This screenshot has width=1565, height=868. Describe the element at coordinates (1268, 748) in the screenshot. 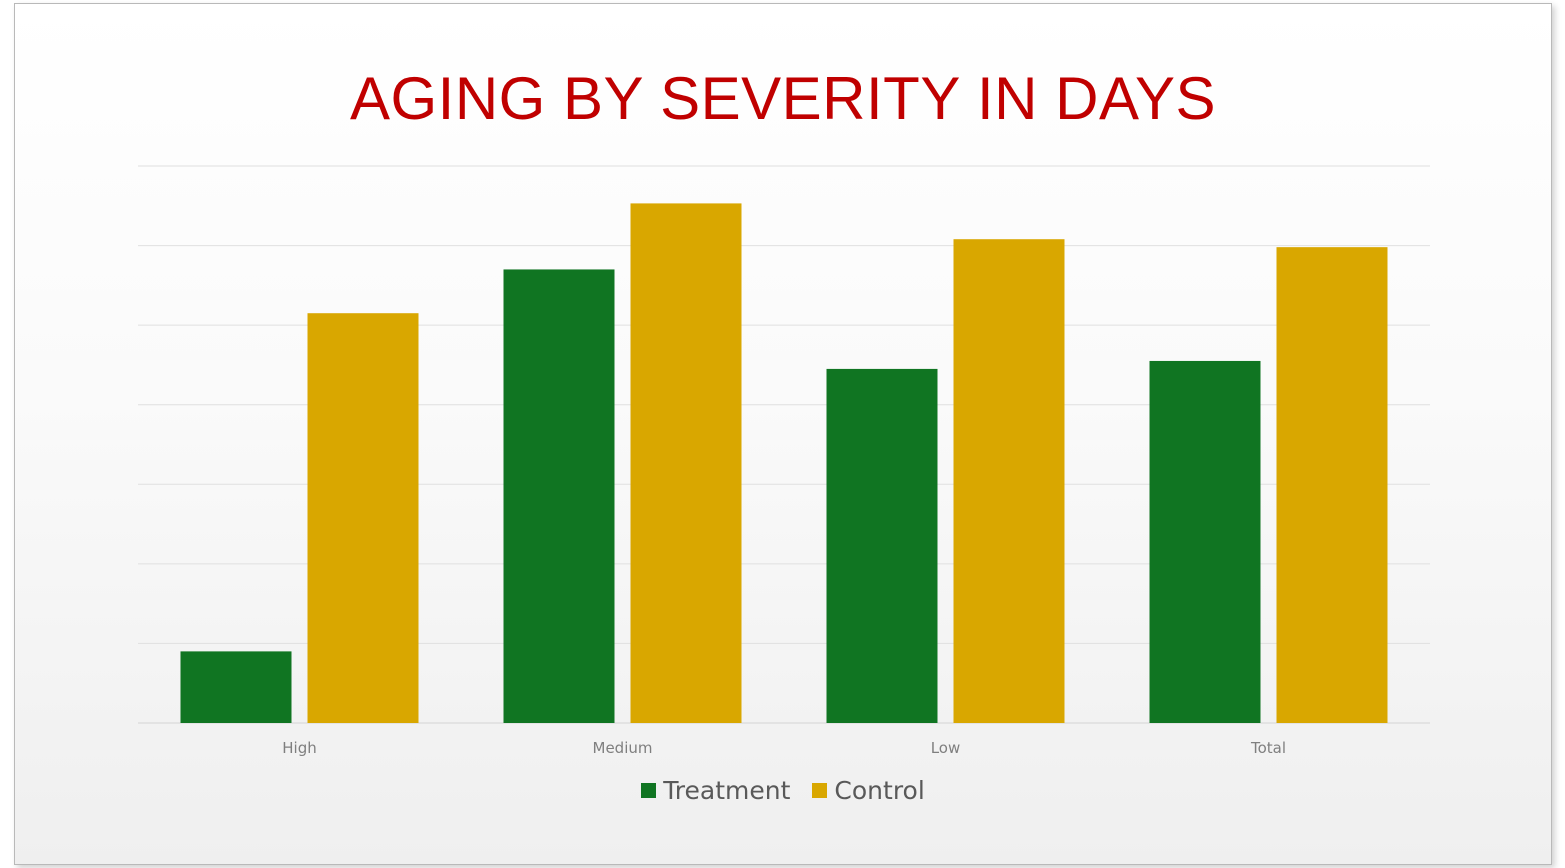

I see `x-tick-label-total: Total` at that location.